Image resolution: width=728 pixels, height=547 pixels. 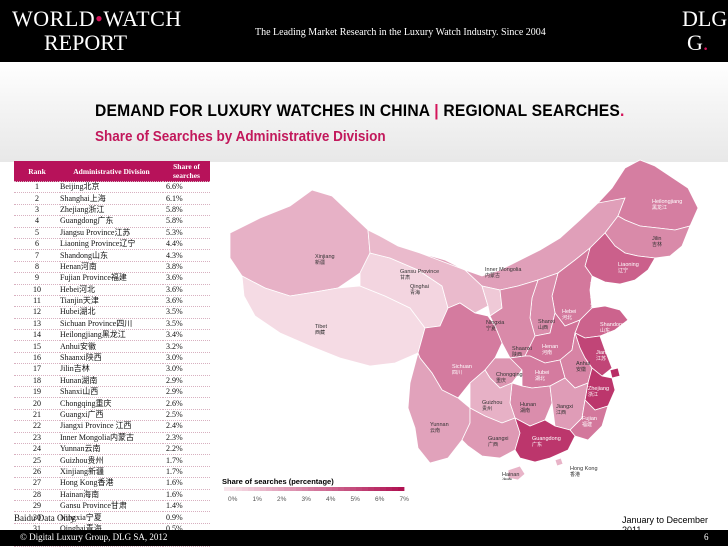 I want to click on region-local-label: 江苏, so click(x=601, y=358).